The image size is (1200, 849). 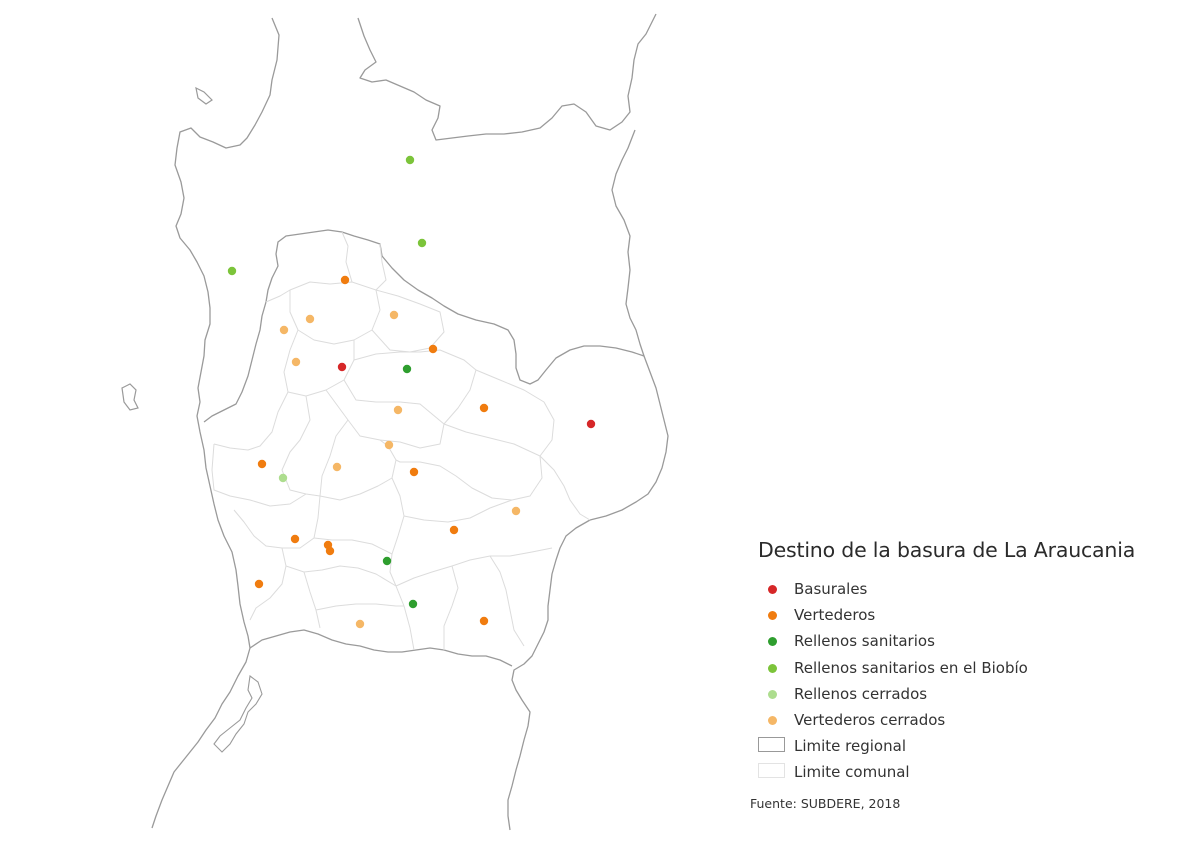 I want to click on legend-item: Basurales, so click(x=973, y=589).